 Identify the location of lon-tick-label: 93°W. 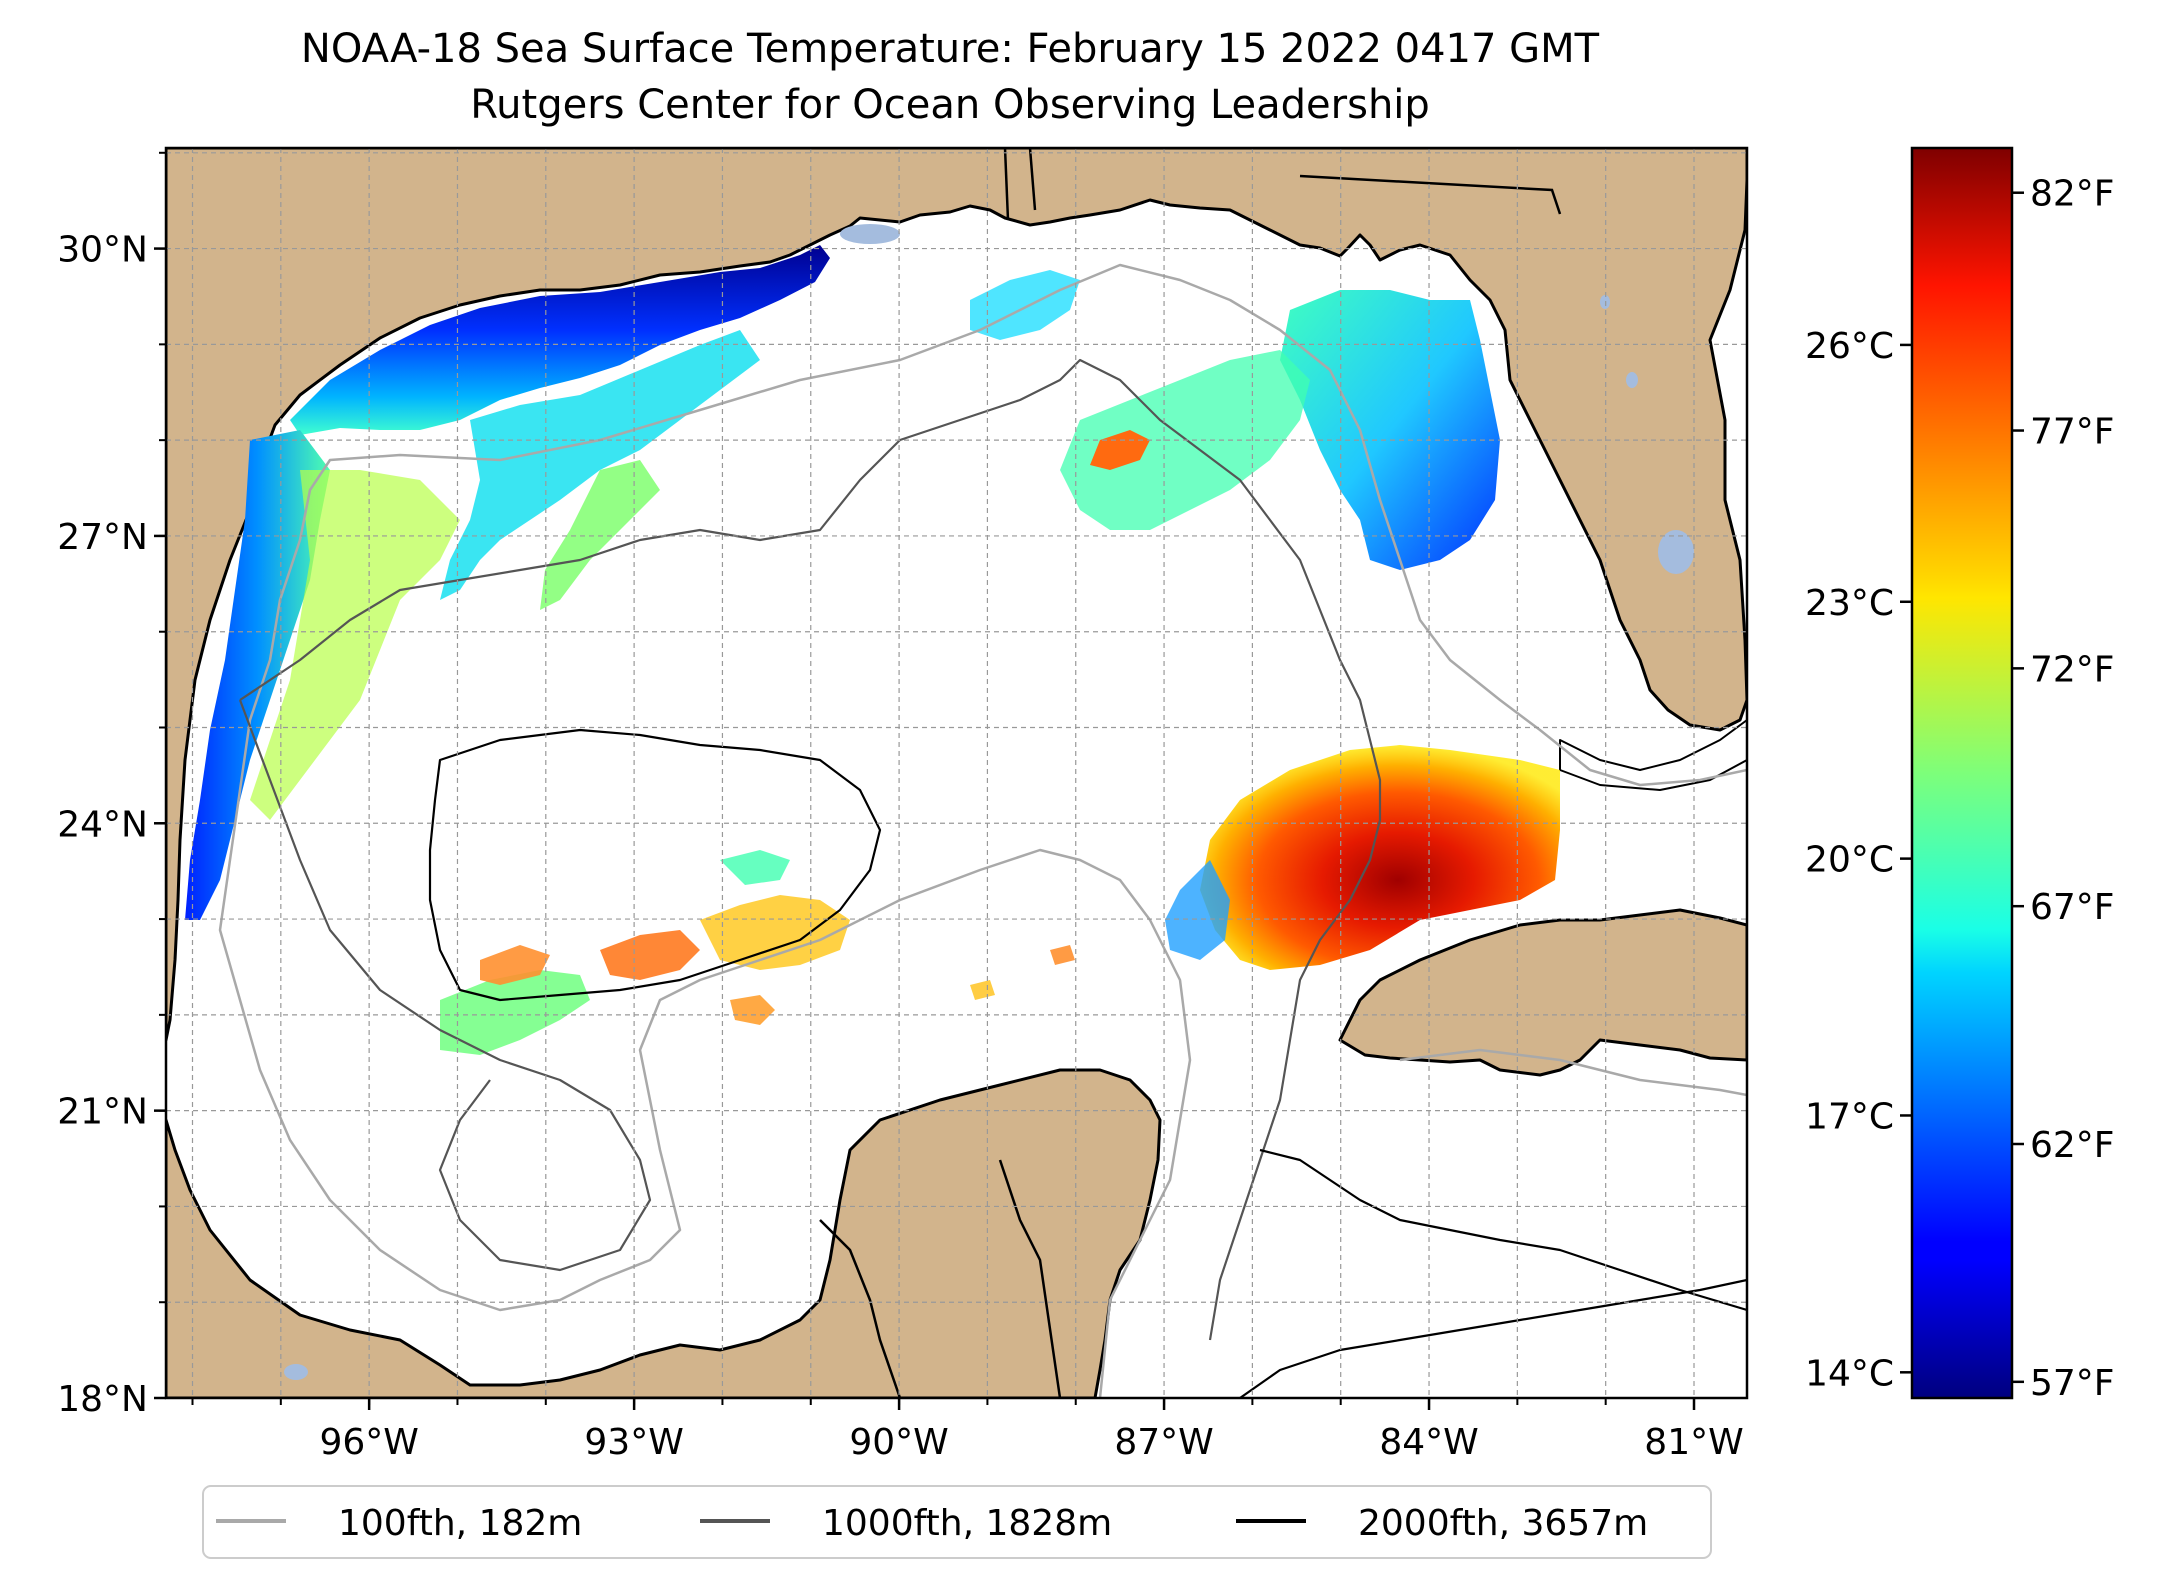
(633, 1442).